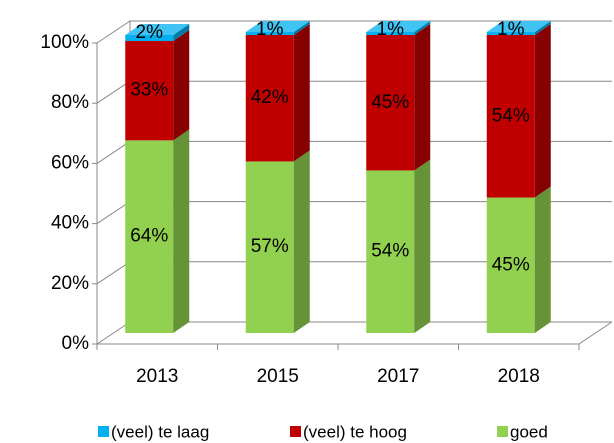 This screenshot has width=614, height=443. I want to click on y-tick-label: 20%, so click(70, 283).